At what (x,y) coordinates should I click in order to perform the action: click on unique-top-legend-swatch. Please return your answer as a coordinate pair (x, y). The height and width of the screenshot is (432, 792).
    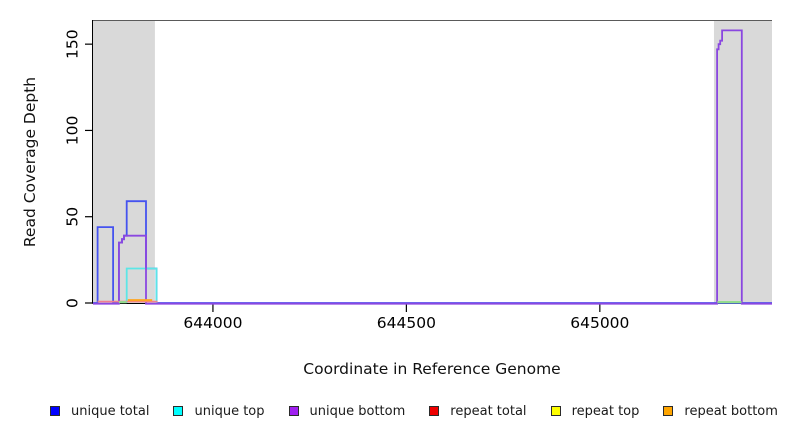
    Looking at the image, I should click on (178, 411).